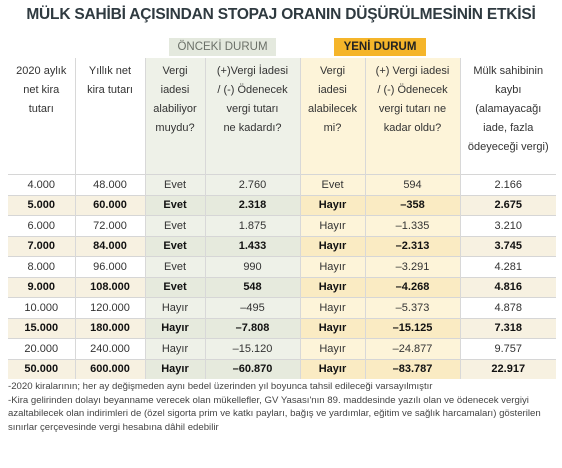 This screenshot has width=562, height=468. What do you see at coordinates (41, 307) in the screenshot?
I see `table-cell: 10.000` at bounding box center [41, 307].